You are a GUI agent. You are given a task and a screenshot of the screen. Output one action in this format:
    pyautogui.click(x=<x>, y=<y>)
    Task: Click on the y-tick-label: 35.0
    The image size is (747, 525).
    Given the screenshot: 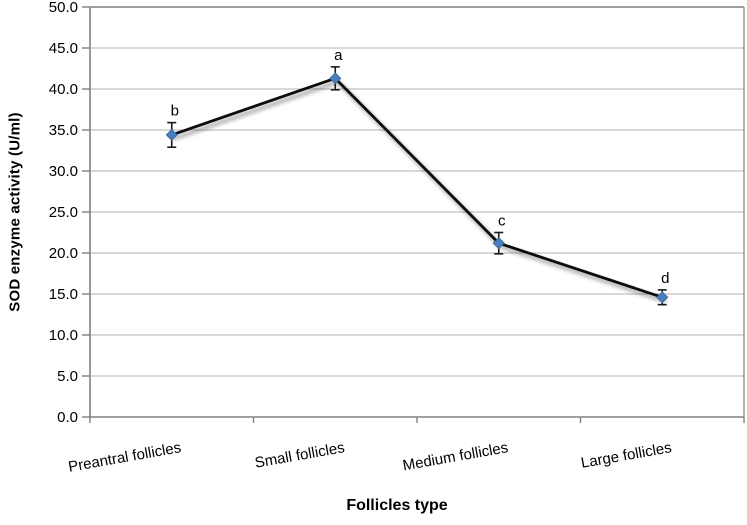 What is the action you would take?
    pyautogui.click(x=63, y=130)
    